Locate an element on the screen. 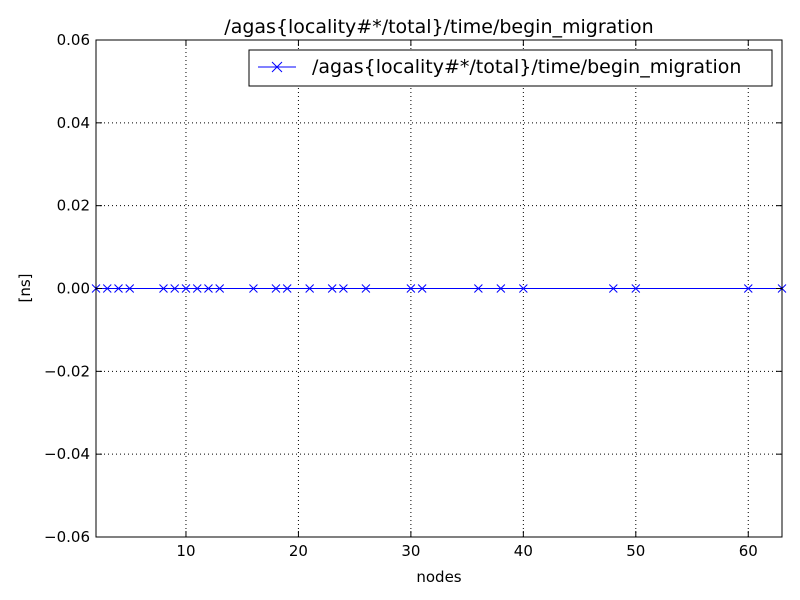 This screenshot has width=800, height=600. legend-box is located at coordinates (510, 68).